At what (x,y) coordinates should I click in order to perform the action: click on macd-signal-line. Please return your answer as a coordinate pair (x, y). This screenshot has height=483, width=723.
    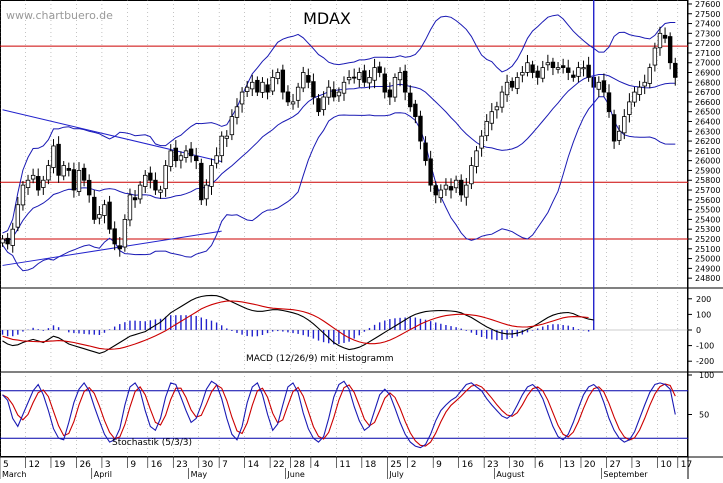
    Looking at the image, I should click on (295, 325).